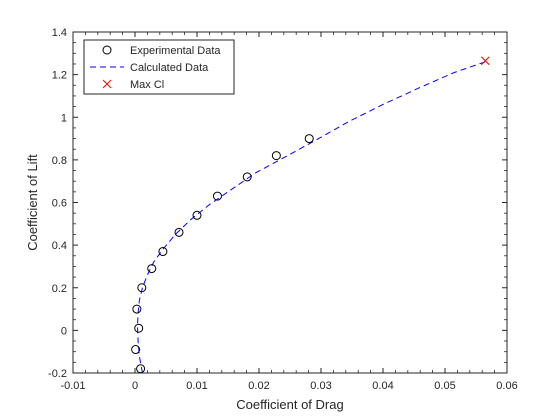 The image size is (560, 420). I want to click on x-tick-label: 0.02, so click(258, 386).